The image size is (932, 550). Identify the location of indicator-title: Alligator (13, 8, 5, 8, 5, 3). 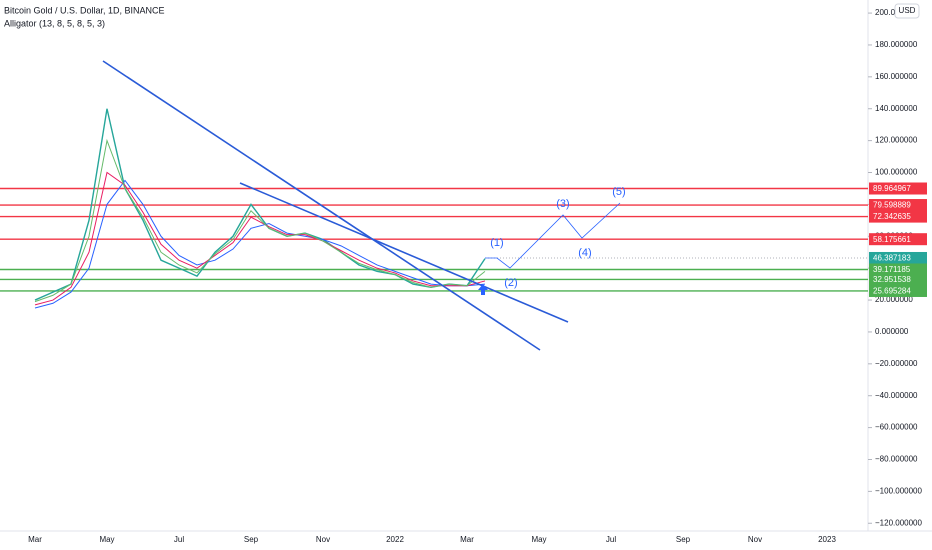
(54, 23).